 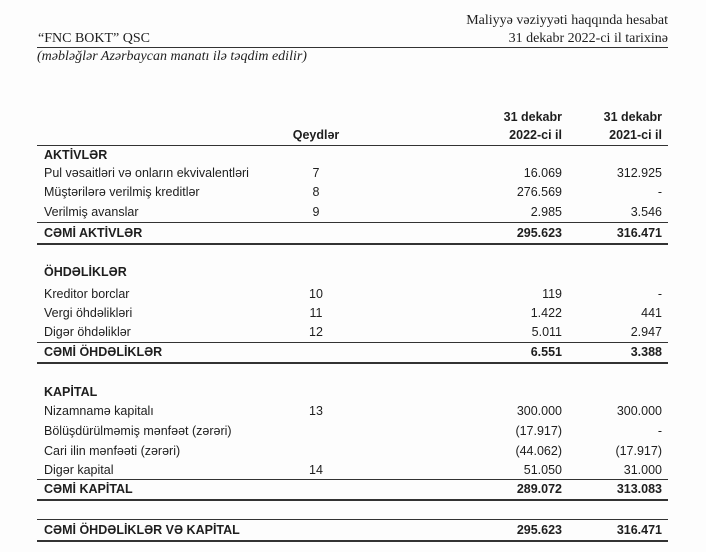 I want to click on row-2022: 1.422, so click(x=546, y=313).